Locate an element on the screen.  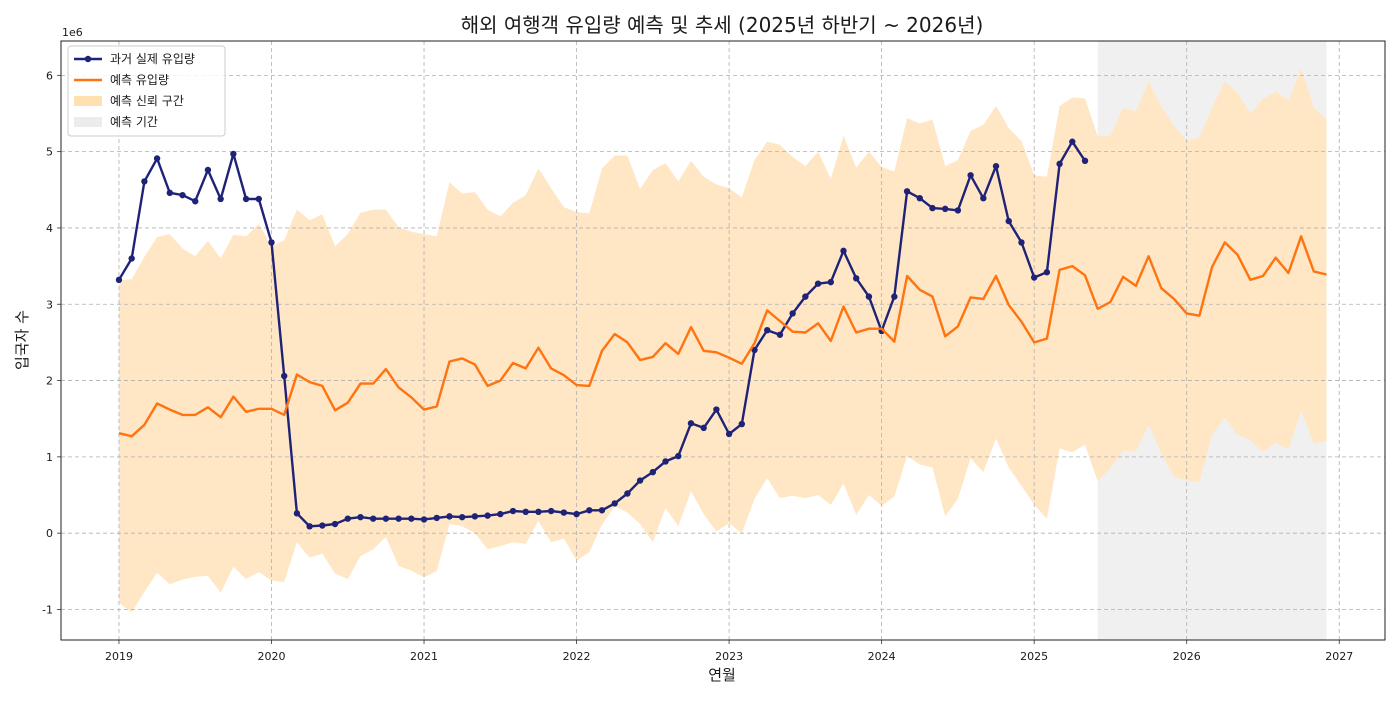
x-tick-label: 2020 is located at coordinates (271, 656).